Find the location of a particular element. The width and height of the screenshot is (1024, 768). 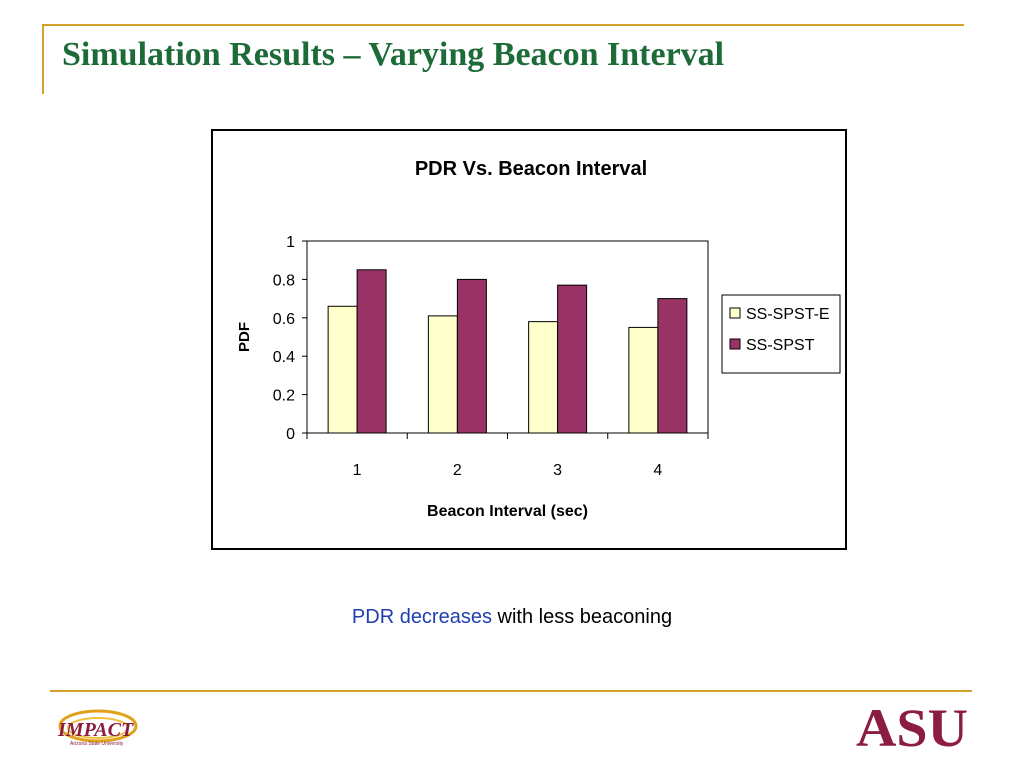

legend-swatch-ss-spst is located at coordinates (735, 344).